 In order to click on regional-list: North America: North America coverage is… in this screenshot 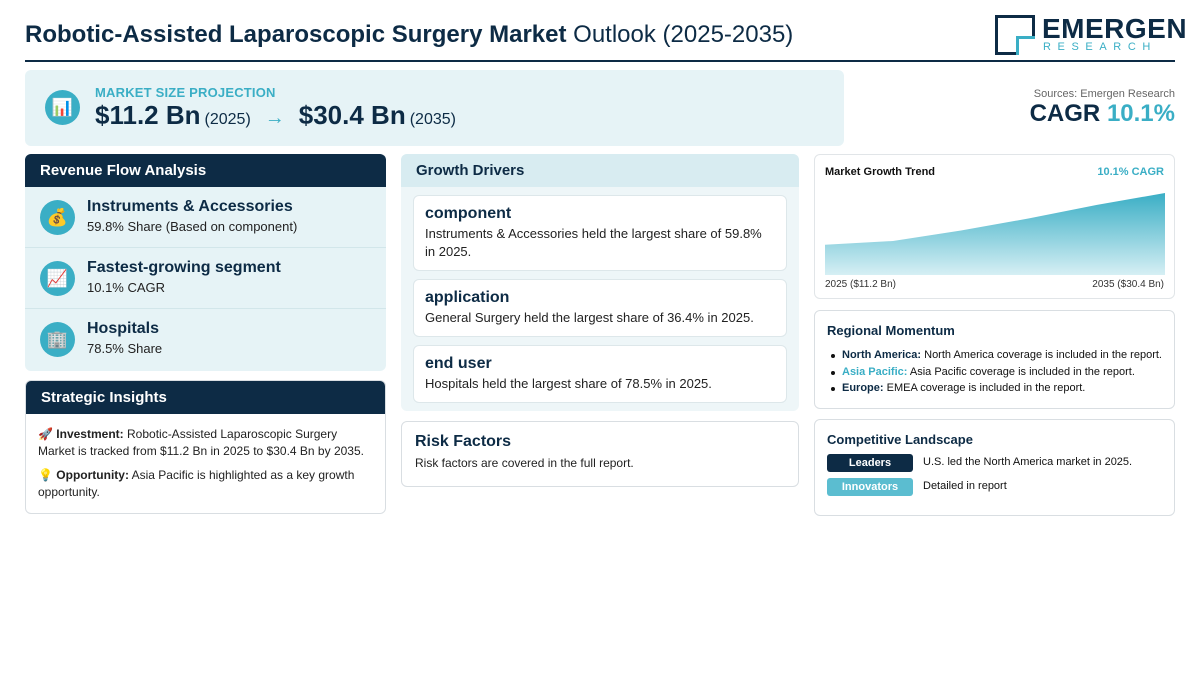, I will do `click(994, 372)`.